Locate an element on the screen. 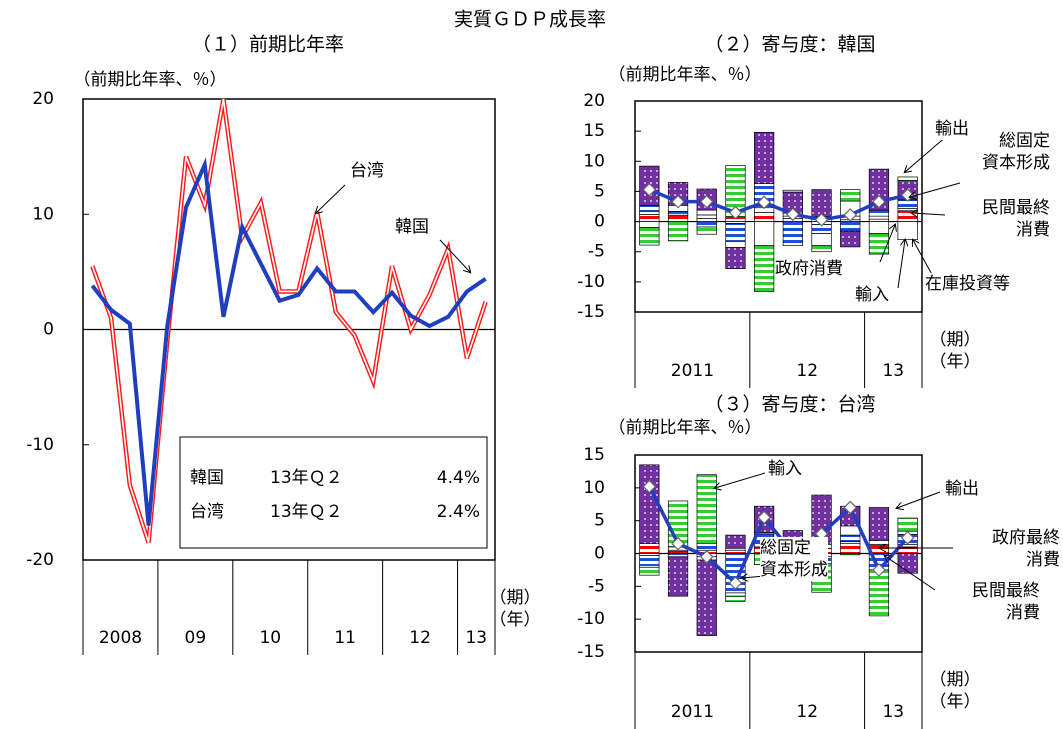 The height and width of the screenshot is (729, 1063). x-tick-label: 2011 is located at coordinates (692, 712).